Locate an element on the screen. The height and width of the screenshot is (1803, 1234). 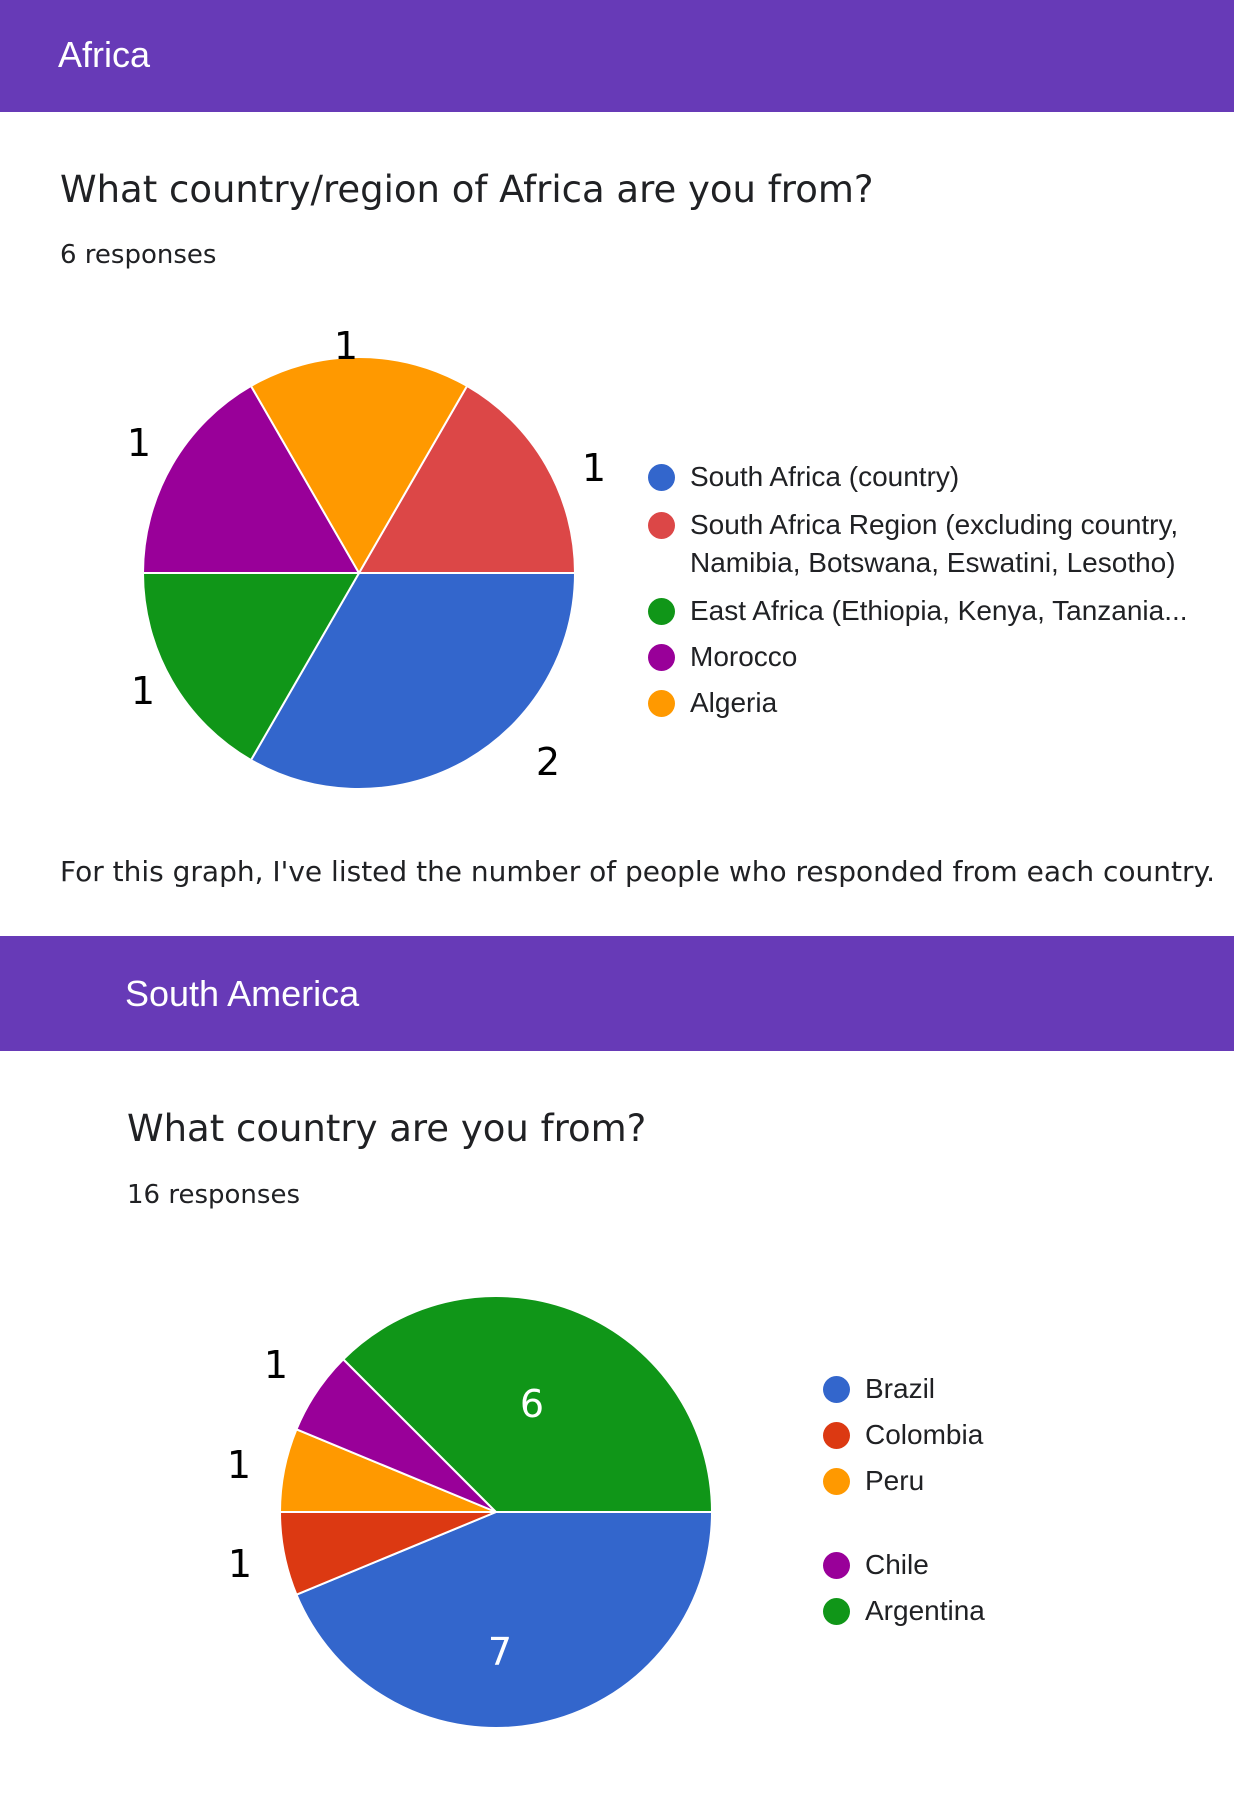
legend-label: South Africa (country) is located at coordinates (825, 476).